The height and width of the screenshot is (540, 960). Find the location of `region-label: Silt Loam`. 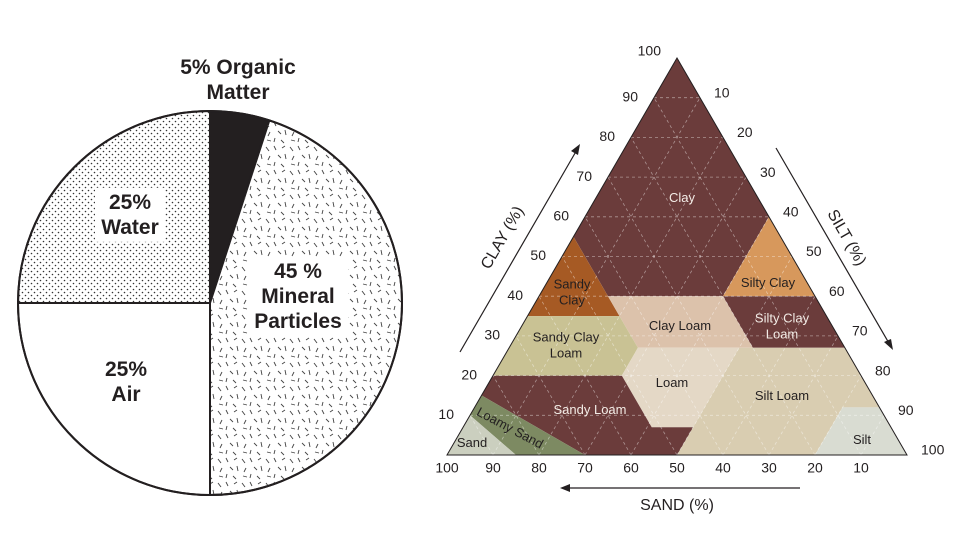

region-label: Silt Loam is located at coordinates (782, 396).